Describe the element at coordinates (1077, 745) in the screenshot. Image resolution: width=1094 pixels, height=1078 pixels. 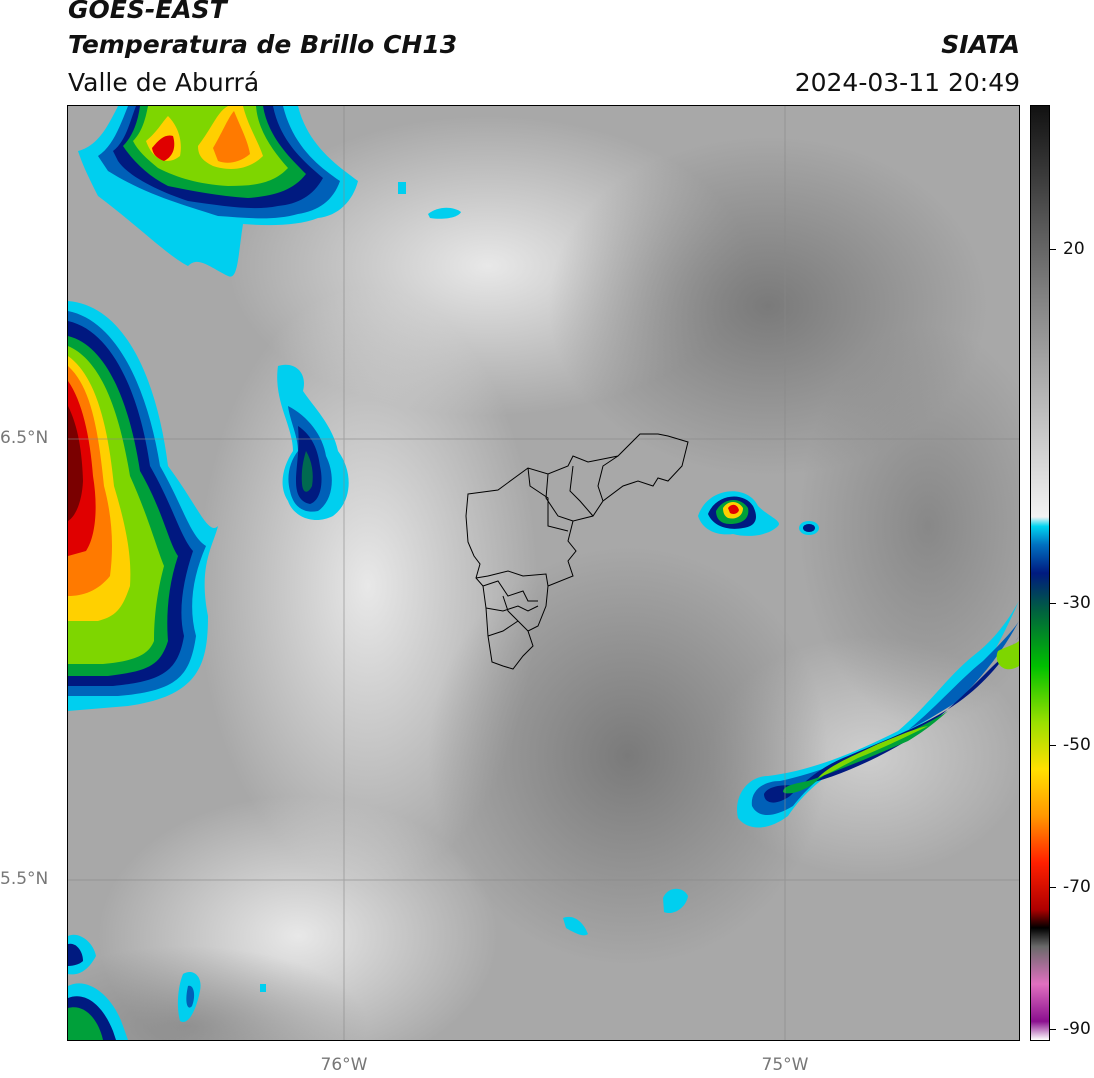
I see `colorbar-label: -50` at that location.